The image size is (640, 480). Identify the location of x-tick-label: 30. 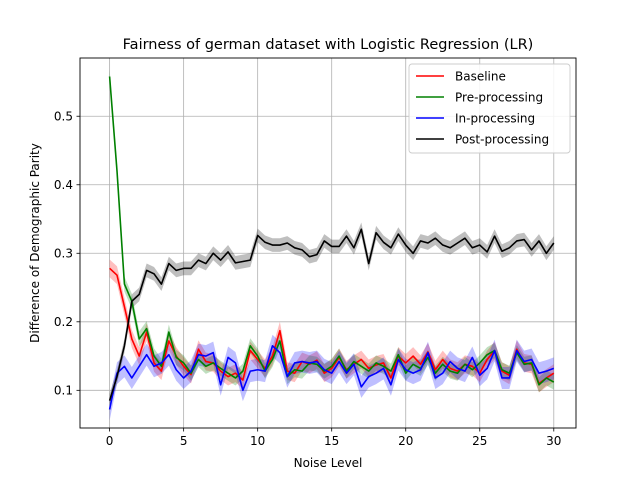
(553, 441).